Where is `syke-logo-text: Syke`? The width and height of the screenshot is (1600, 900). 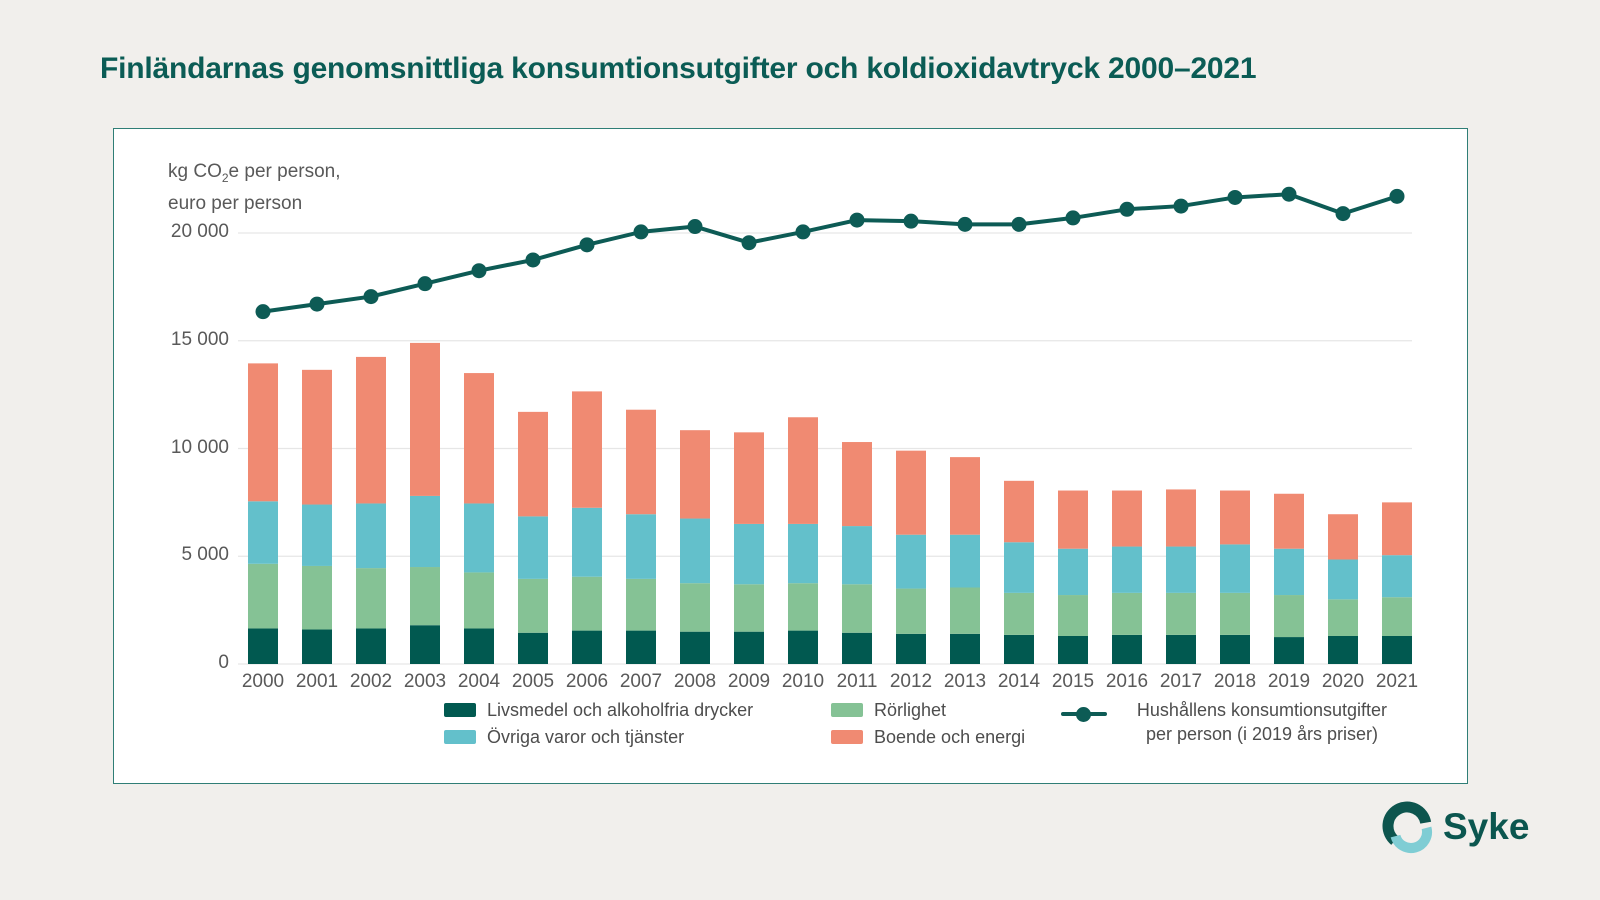 syke-logo-text: Syke is located at coordinates (1486, 826).